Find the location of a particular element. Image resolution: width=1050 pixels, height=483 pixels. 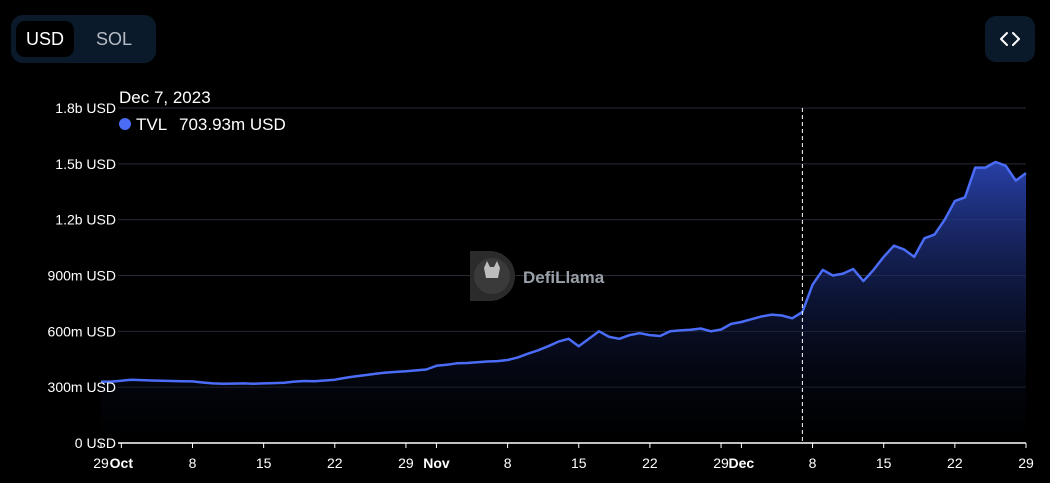

watermark: DefiLlama is located at coordinates (537, 276).